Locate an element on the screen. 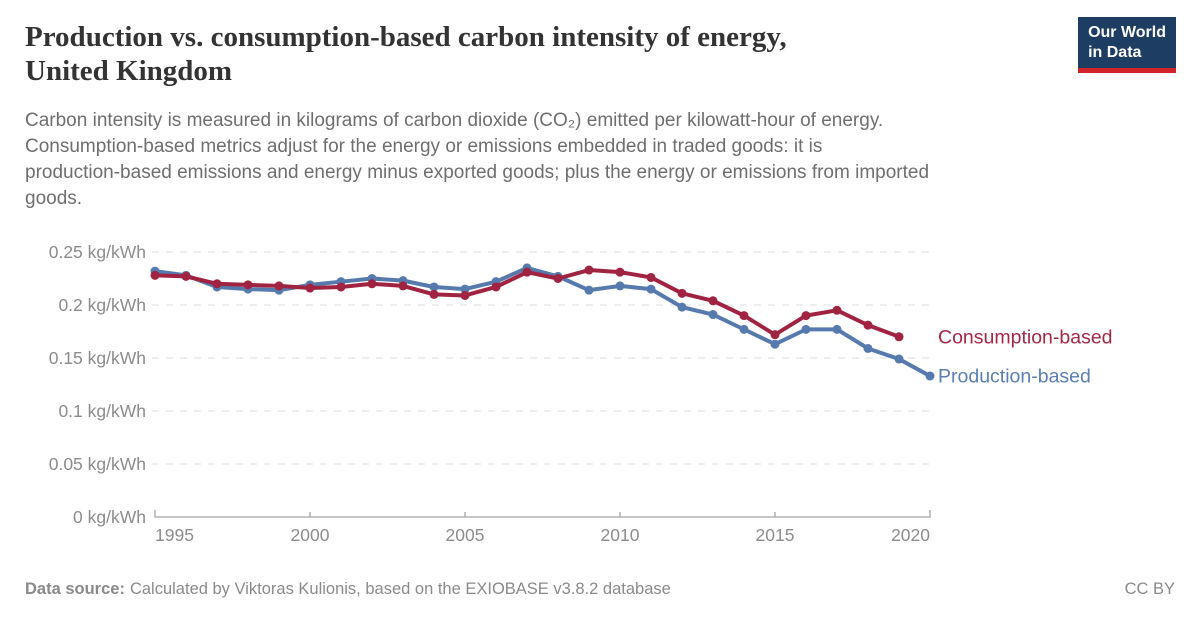 Image resolution: width=1200 pixels, height=627 pixels. consumption-based-label: Consumption-based is located at coordinates (1025, 337).